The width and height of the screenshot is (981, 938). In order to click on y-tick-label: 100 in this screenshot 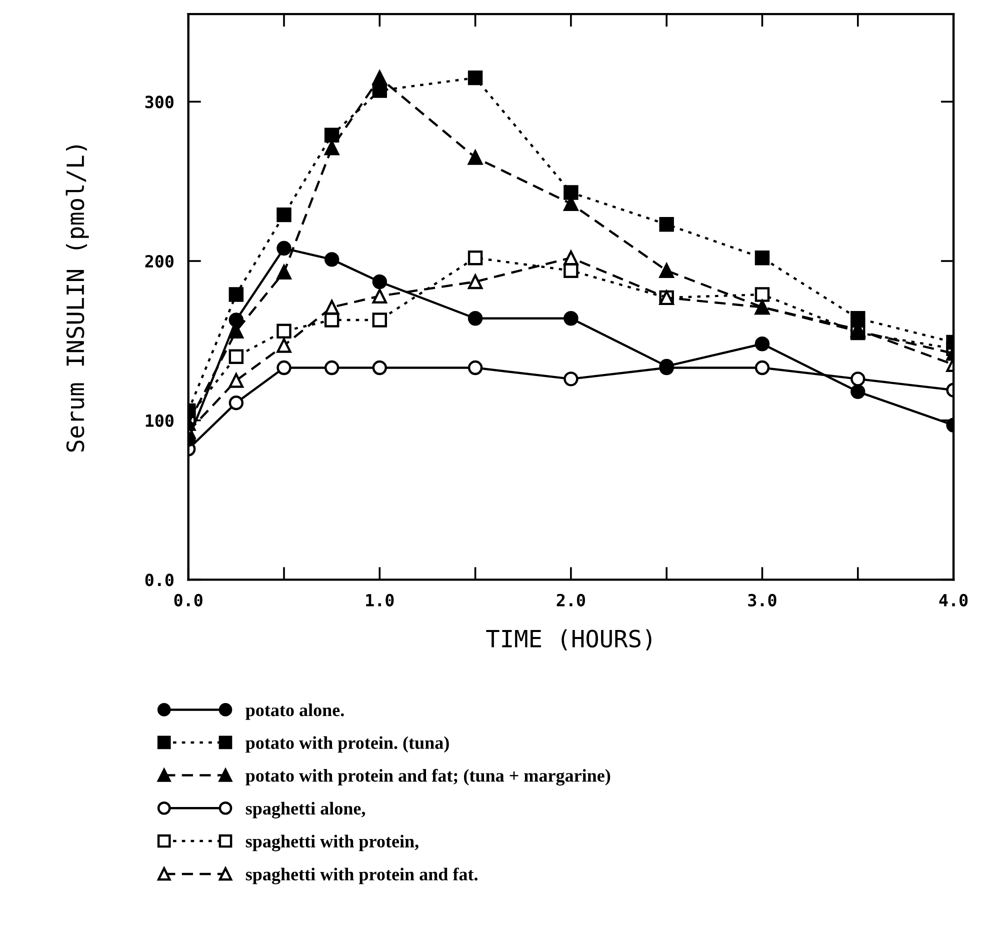, I will do `click(160, 420)`.